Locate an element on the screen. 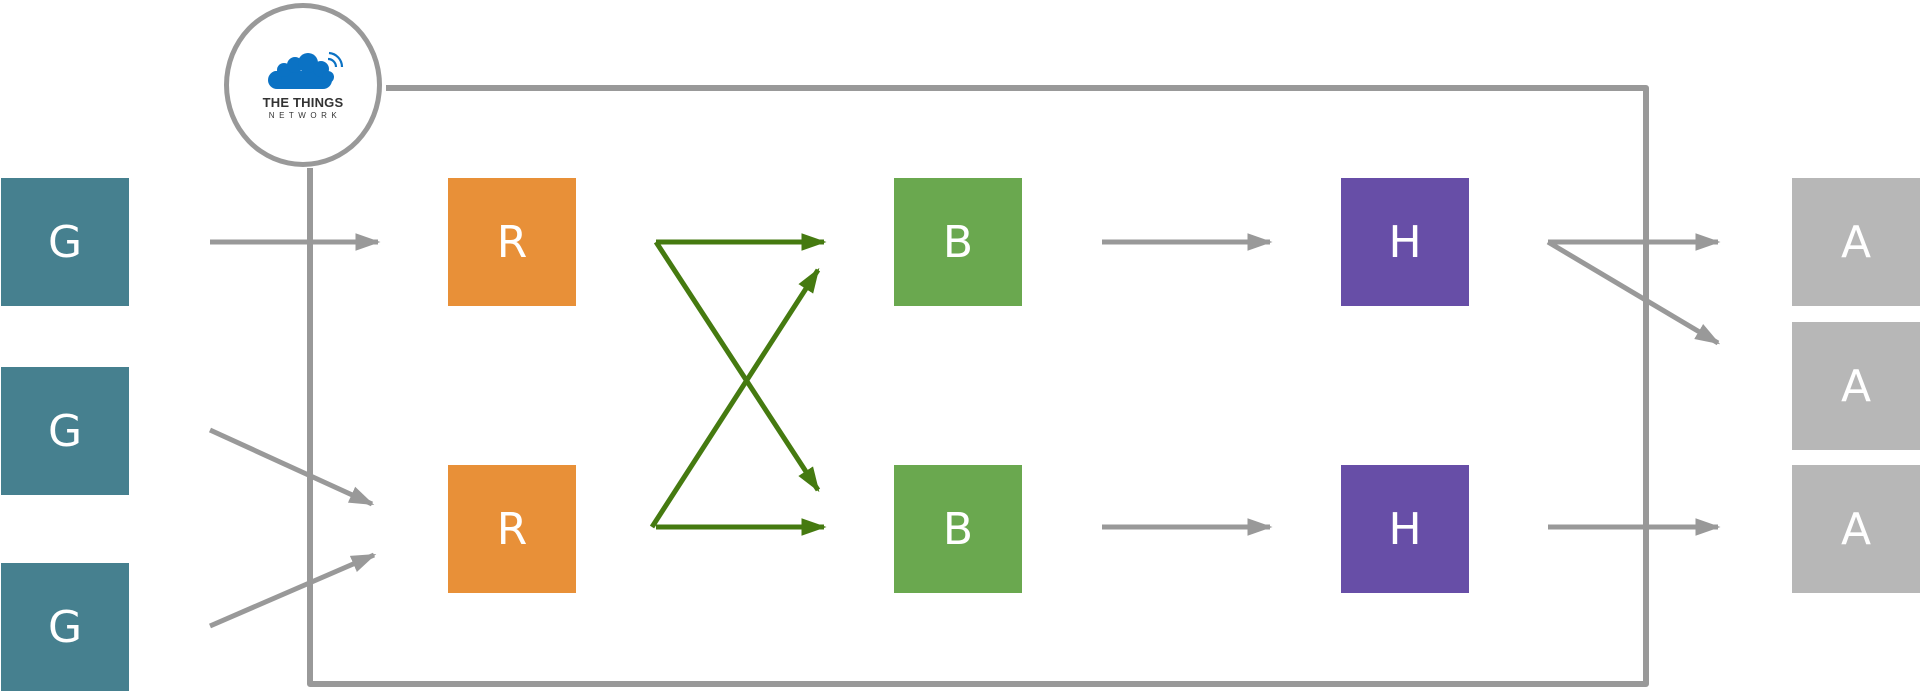 Image resolution: width=1920 pixels, height=691 pixels. cloud-antenna-icon is located at coordinates (306, 70).